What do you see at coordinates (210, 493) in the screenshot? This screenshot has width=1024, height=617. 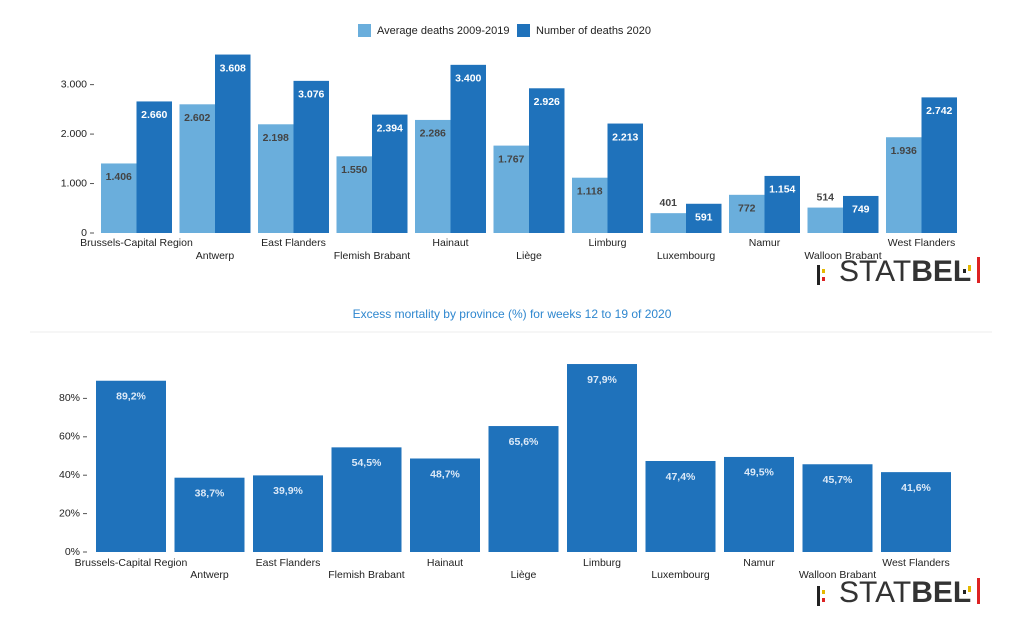 I see `value-label: 38,7%` at bounding box center [210, 493].